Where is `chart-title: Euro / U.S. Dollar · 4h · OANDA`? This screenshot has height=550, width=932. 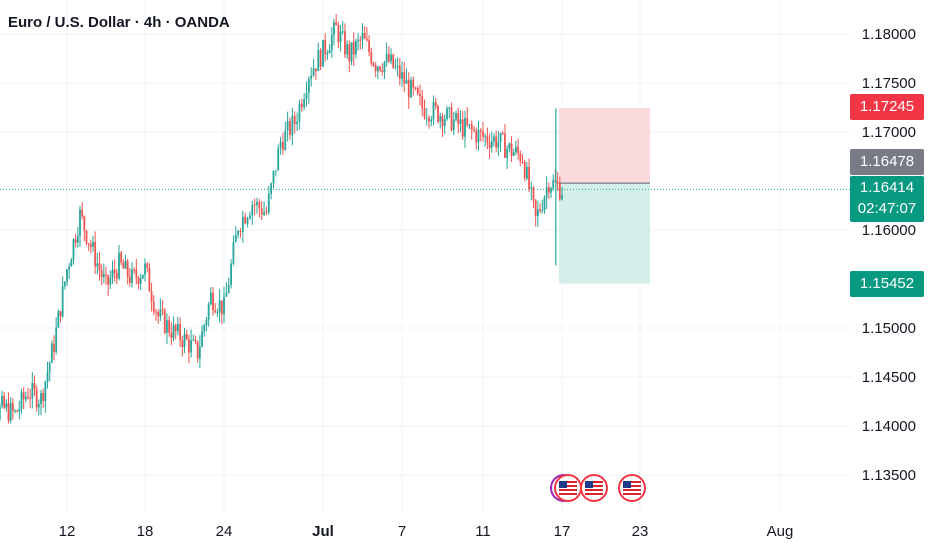 chart-title: Euro / U.S. Dollar · 4h · OANDA is located at coordinates (119, 22).